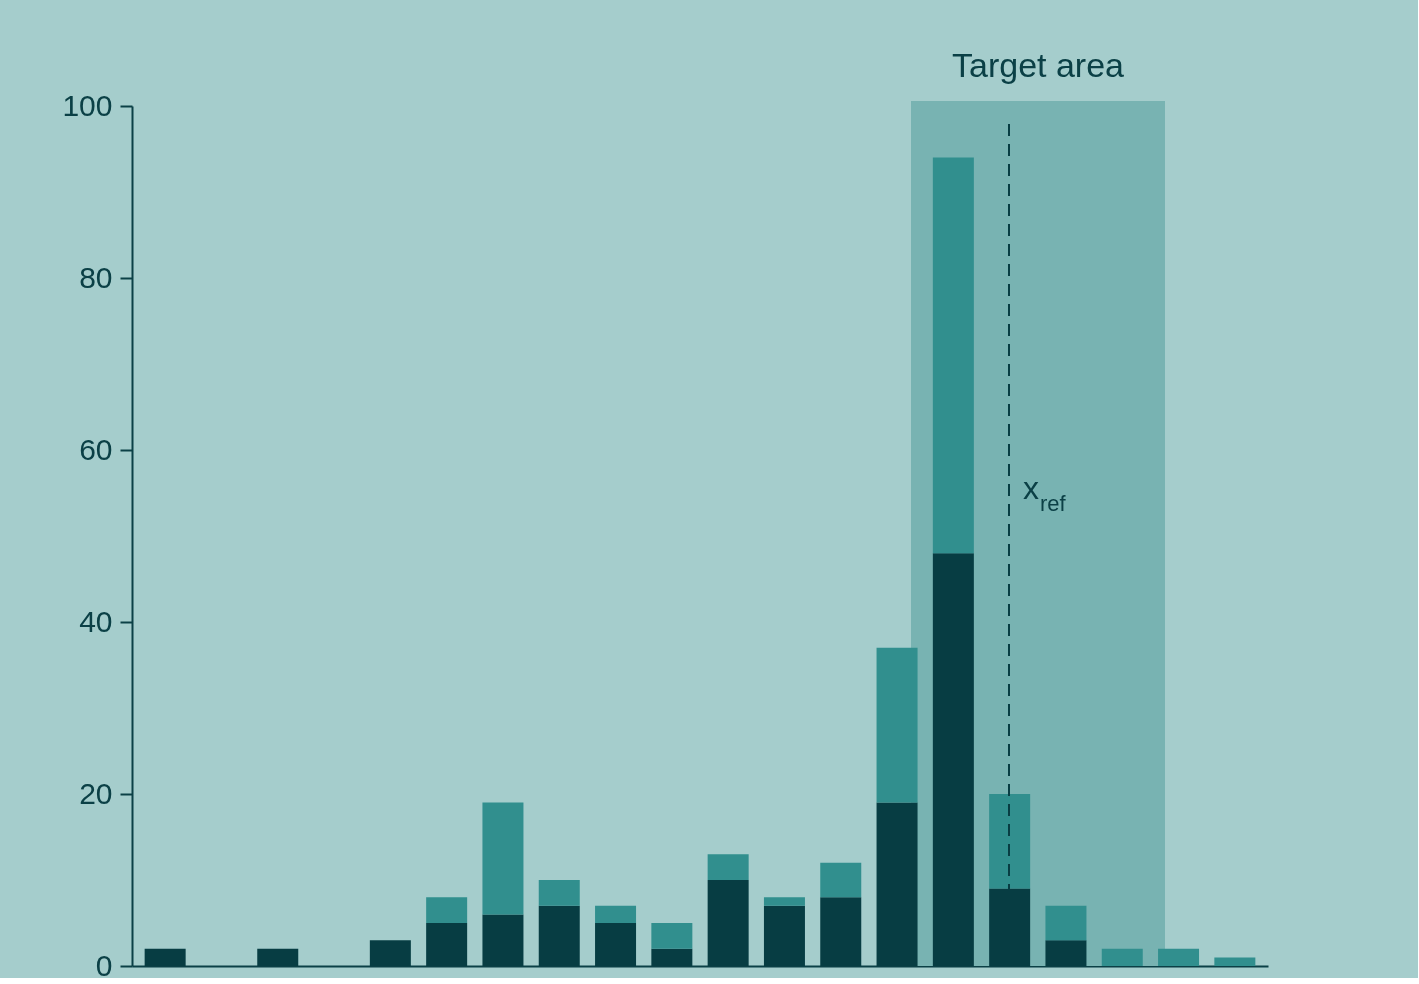  What do you see at coordinates (96, 277) in the screenshot?
I see `y-tick-label: 80` at bounding box center [96, 277].